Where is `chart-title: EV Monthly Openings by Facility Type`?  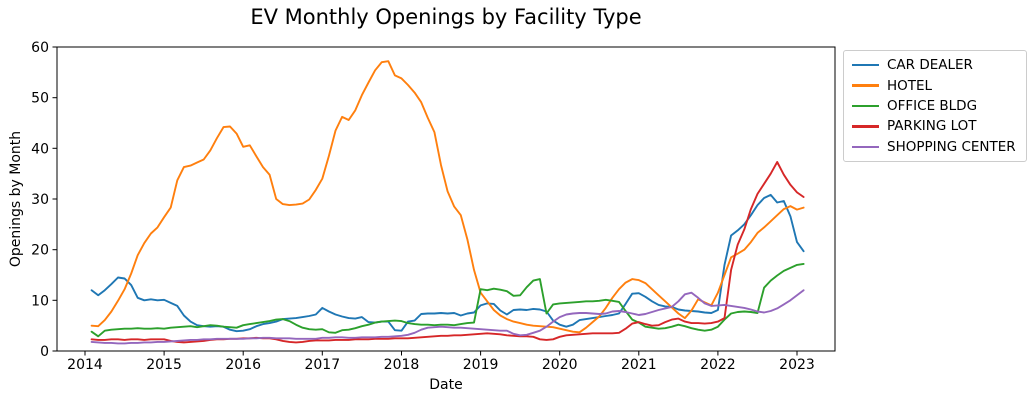
chart-title: EV Monthly Openings by Facility Type is located at coordinates (446, 17).